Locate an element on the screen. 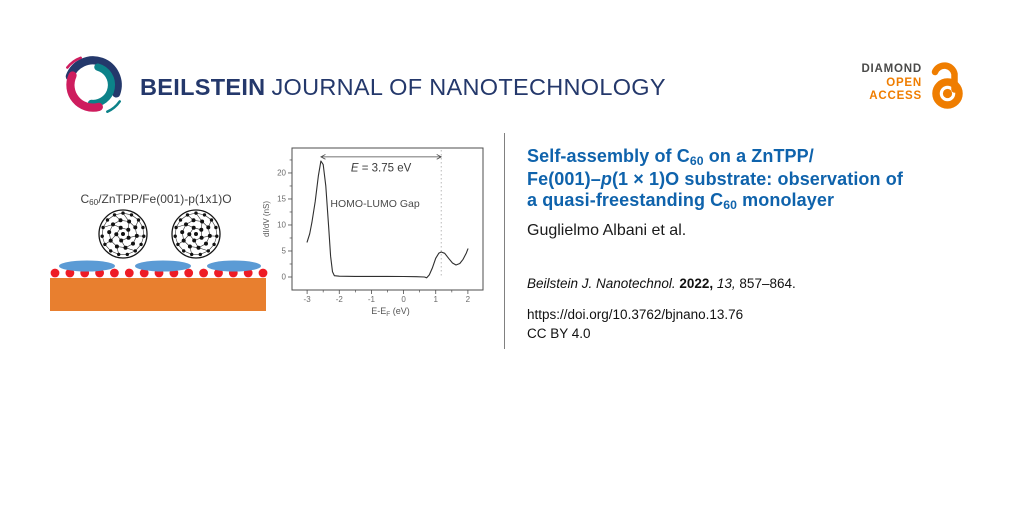 This screenshot has height=512, width=1024. open-label: OPEN is located at coordinates (904, 82).